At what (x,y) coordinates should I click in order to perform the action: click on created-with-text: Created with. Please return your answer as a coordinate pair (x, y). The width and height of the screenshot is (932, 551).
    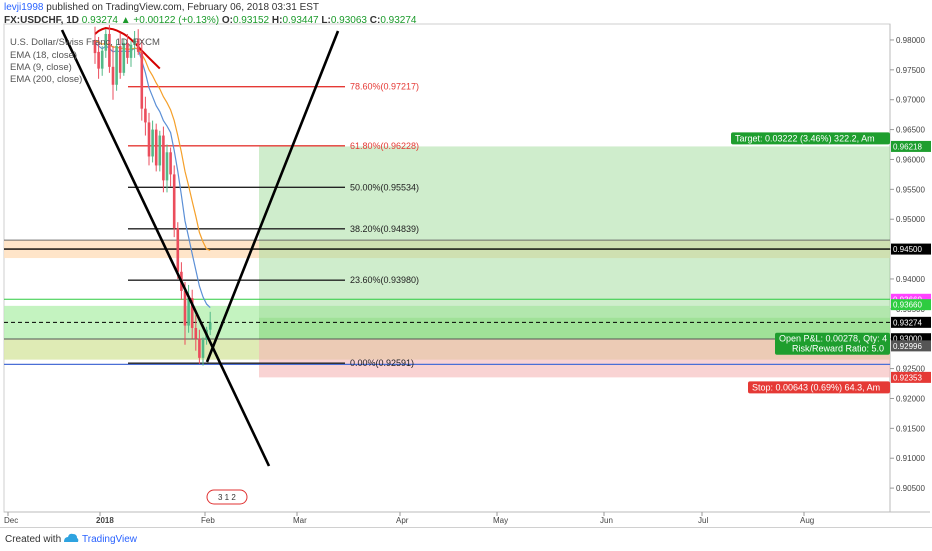
    Looking at the image, I should click on (33, 539).